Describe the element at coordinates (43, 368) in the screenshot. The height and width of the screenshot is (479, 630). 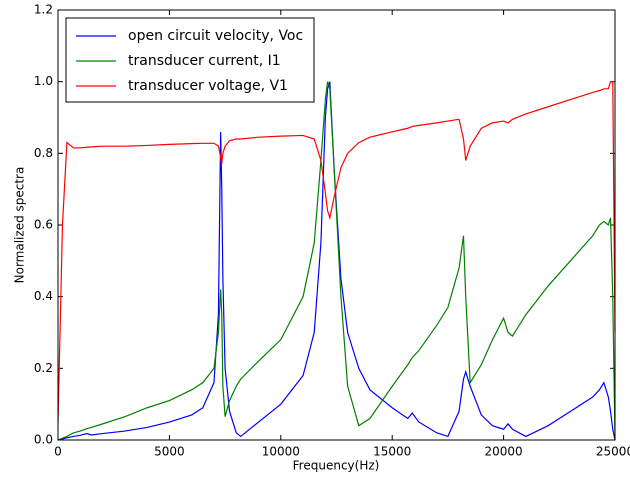
I see `y-tick-label: 0.2` at that location.